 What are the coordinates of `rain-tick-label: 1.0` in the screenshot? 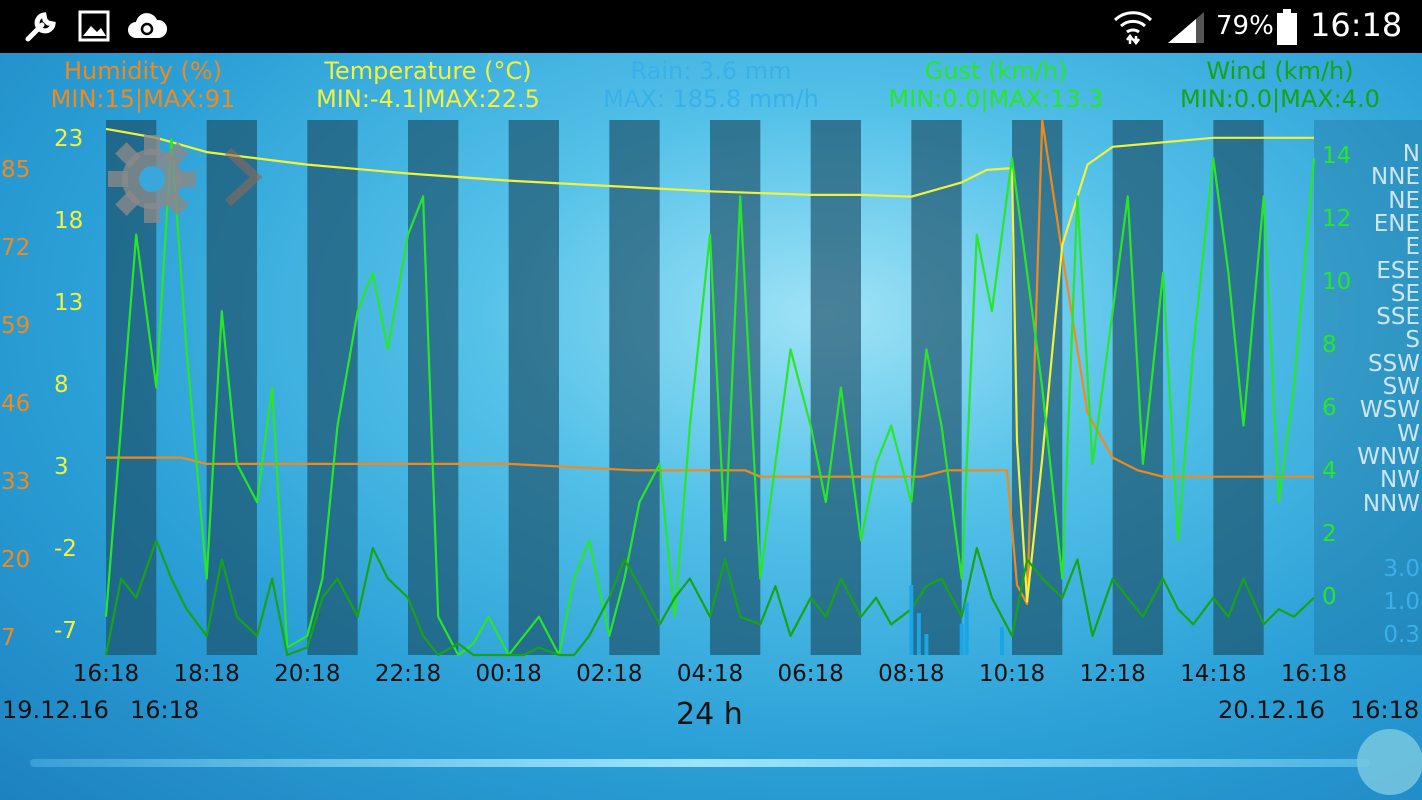 It's located at (1401, 602).